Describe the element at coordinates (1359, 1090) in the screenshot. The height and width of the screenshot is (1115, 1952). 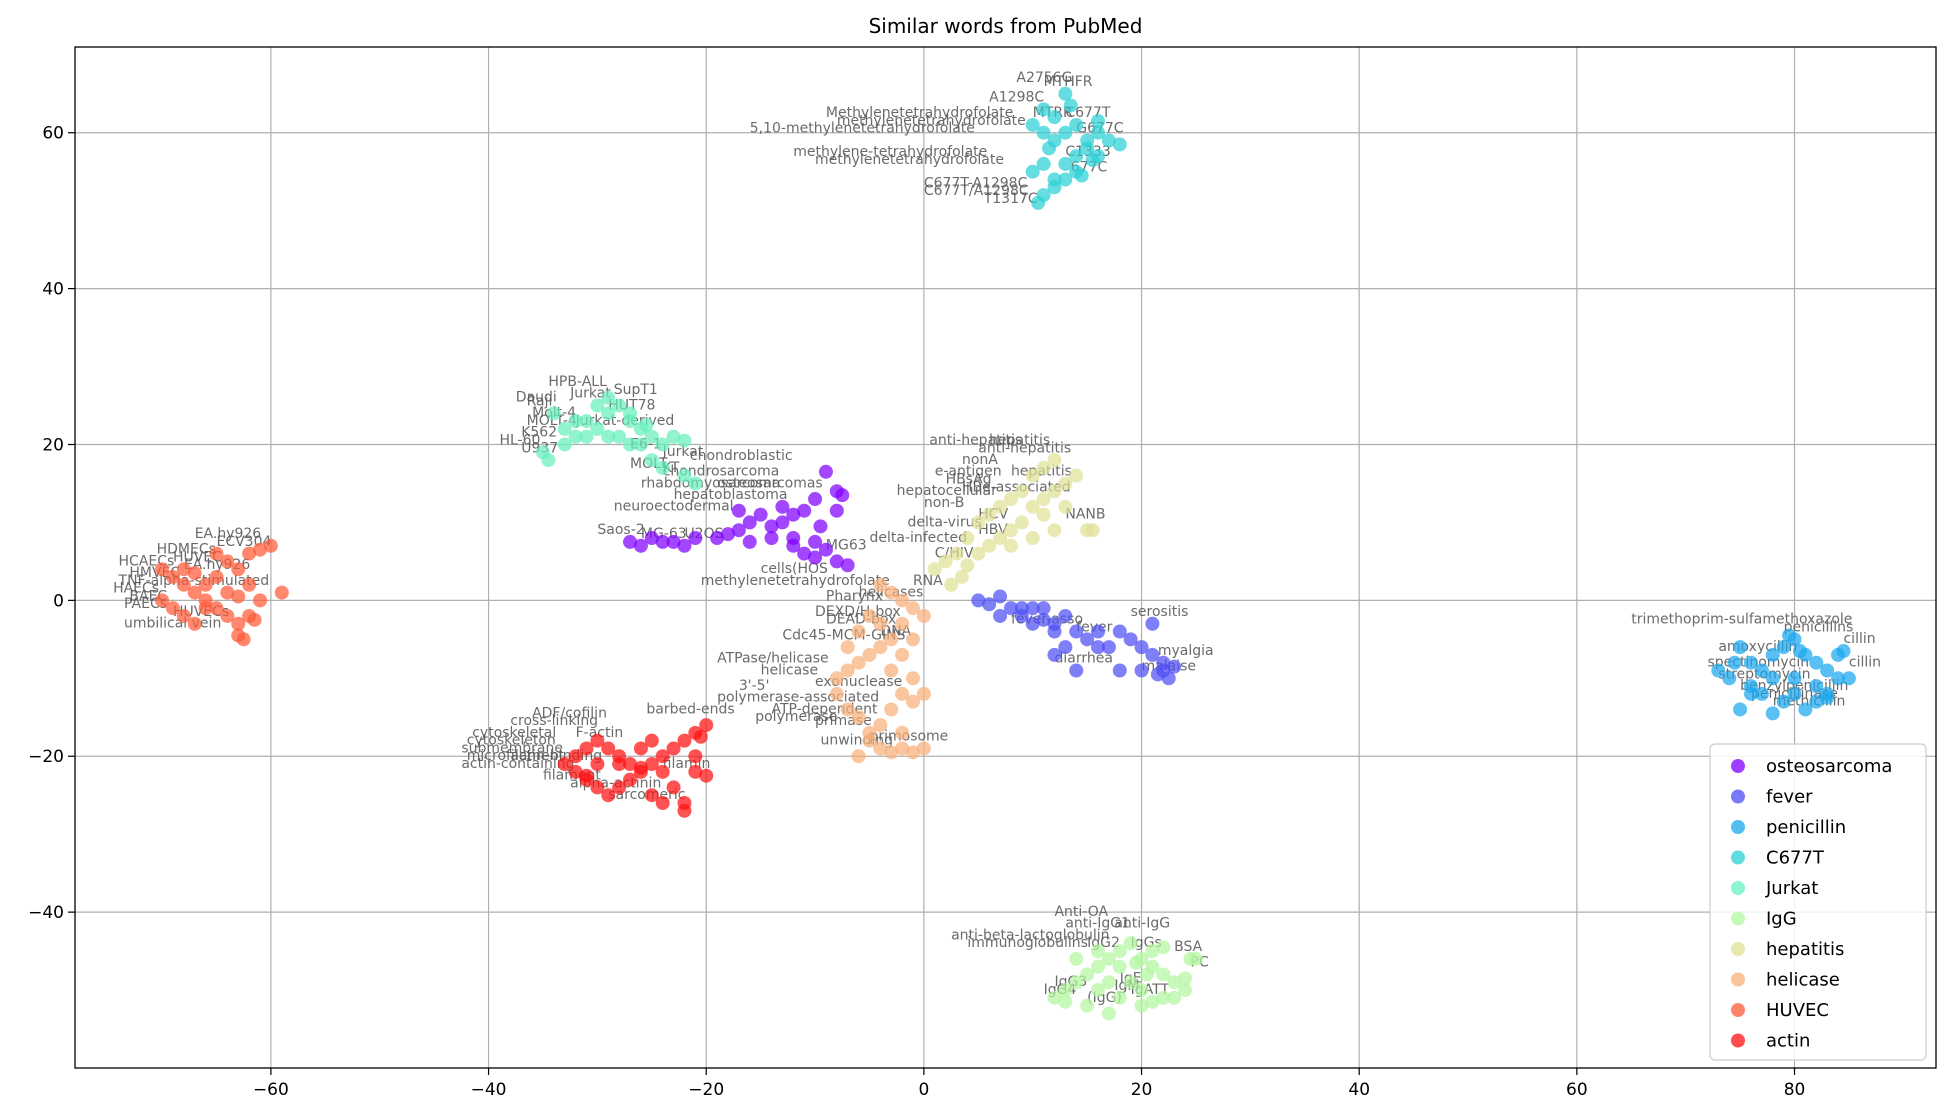
I see `x-tick-label: 40` at that location.